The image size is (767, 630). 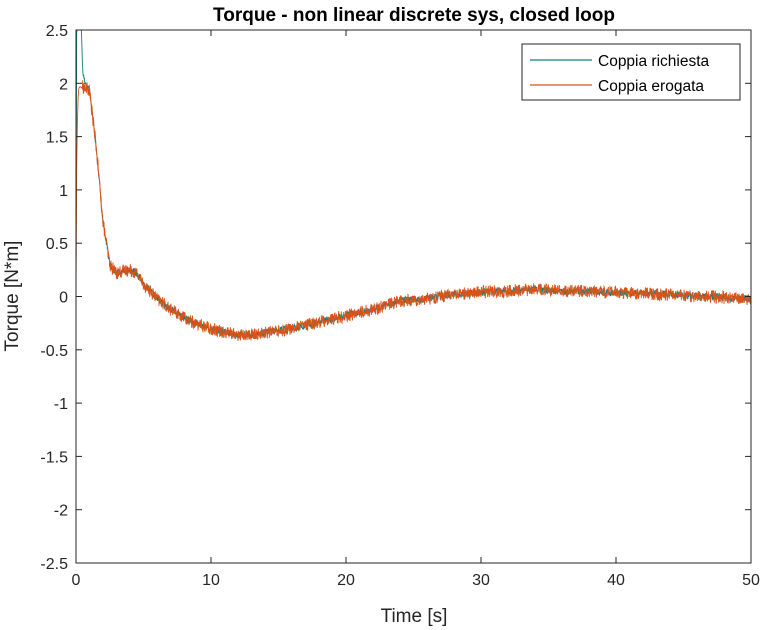 I want to click on x-axis-label: Time [s], so click(x=414, y=616).